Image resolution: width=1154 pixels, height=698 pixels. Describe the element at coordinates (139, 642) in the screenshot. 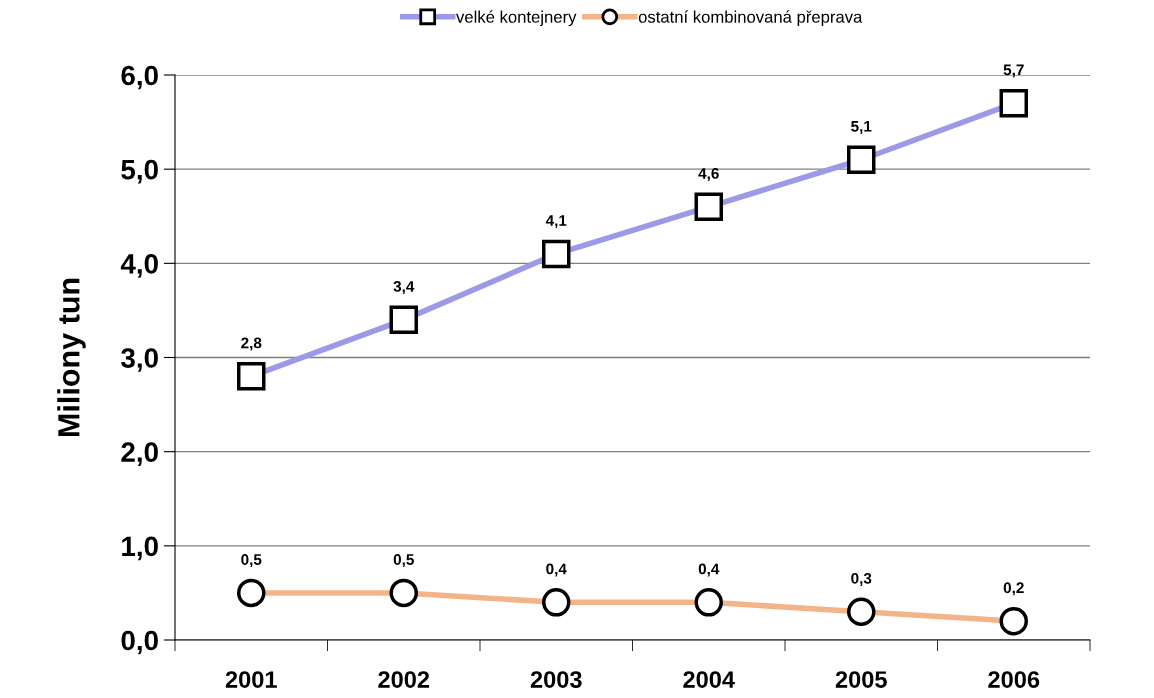

I see `y-tick-label: 0,0` at that location.